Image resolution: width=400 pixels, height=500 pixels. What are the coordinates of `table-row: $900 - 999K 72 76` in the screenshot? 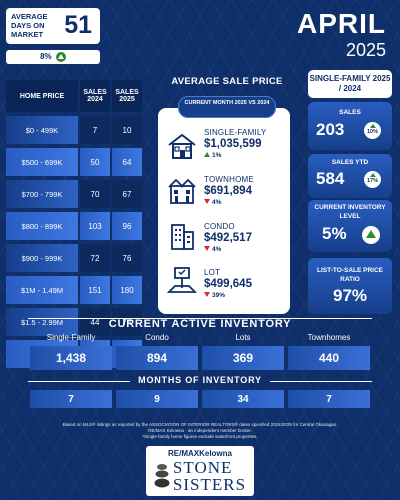 It's located at (76, 258).